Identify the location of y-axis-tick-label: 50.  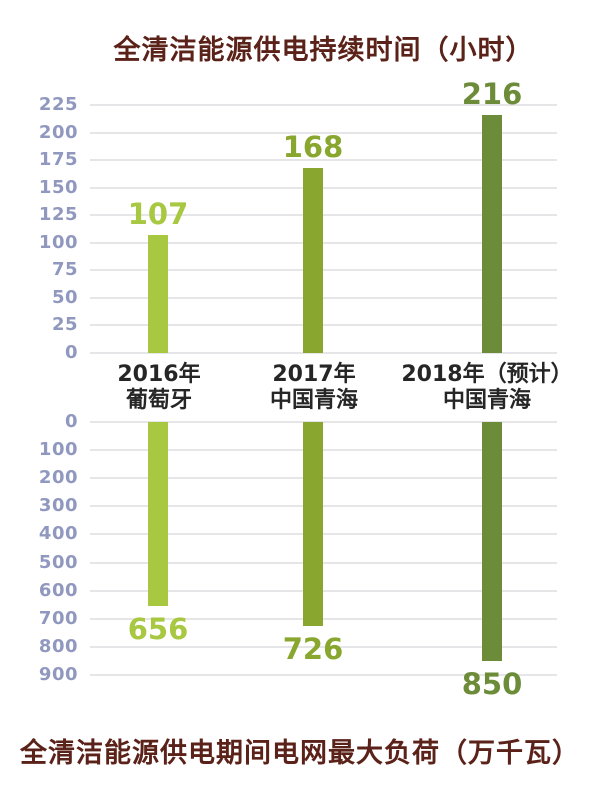
(64, 297).